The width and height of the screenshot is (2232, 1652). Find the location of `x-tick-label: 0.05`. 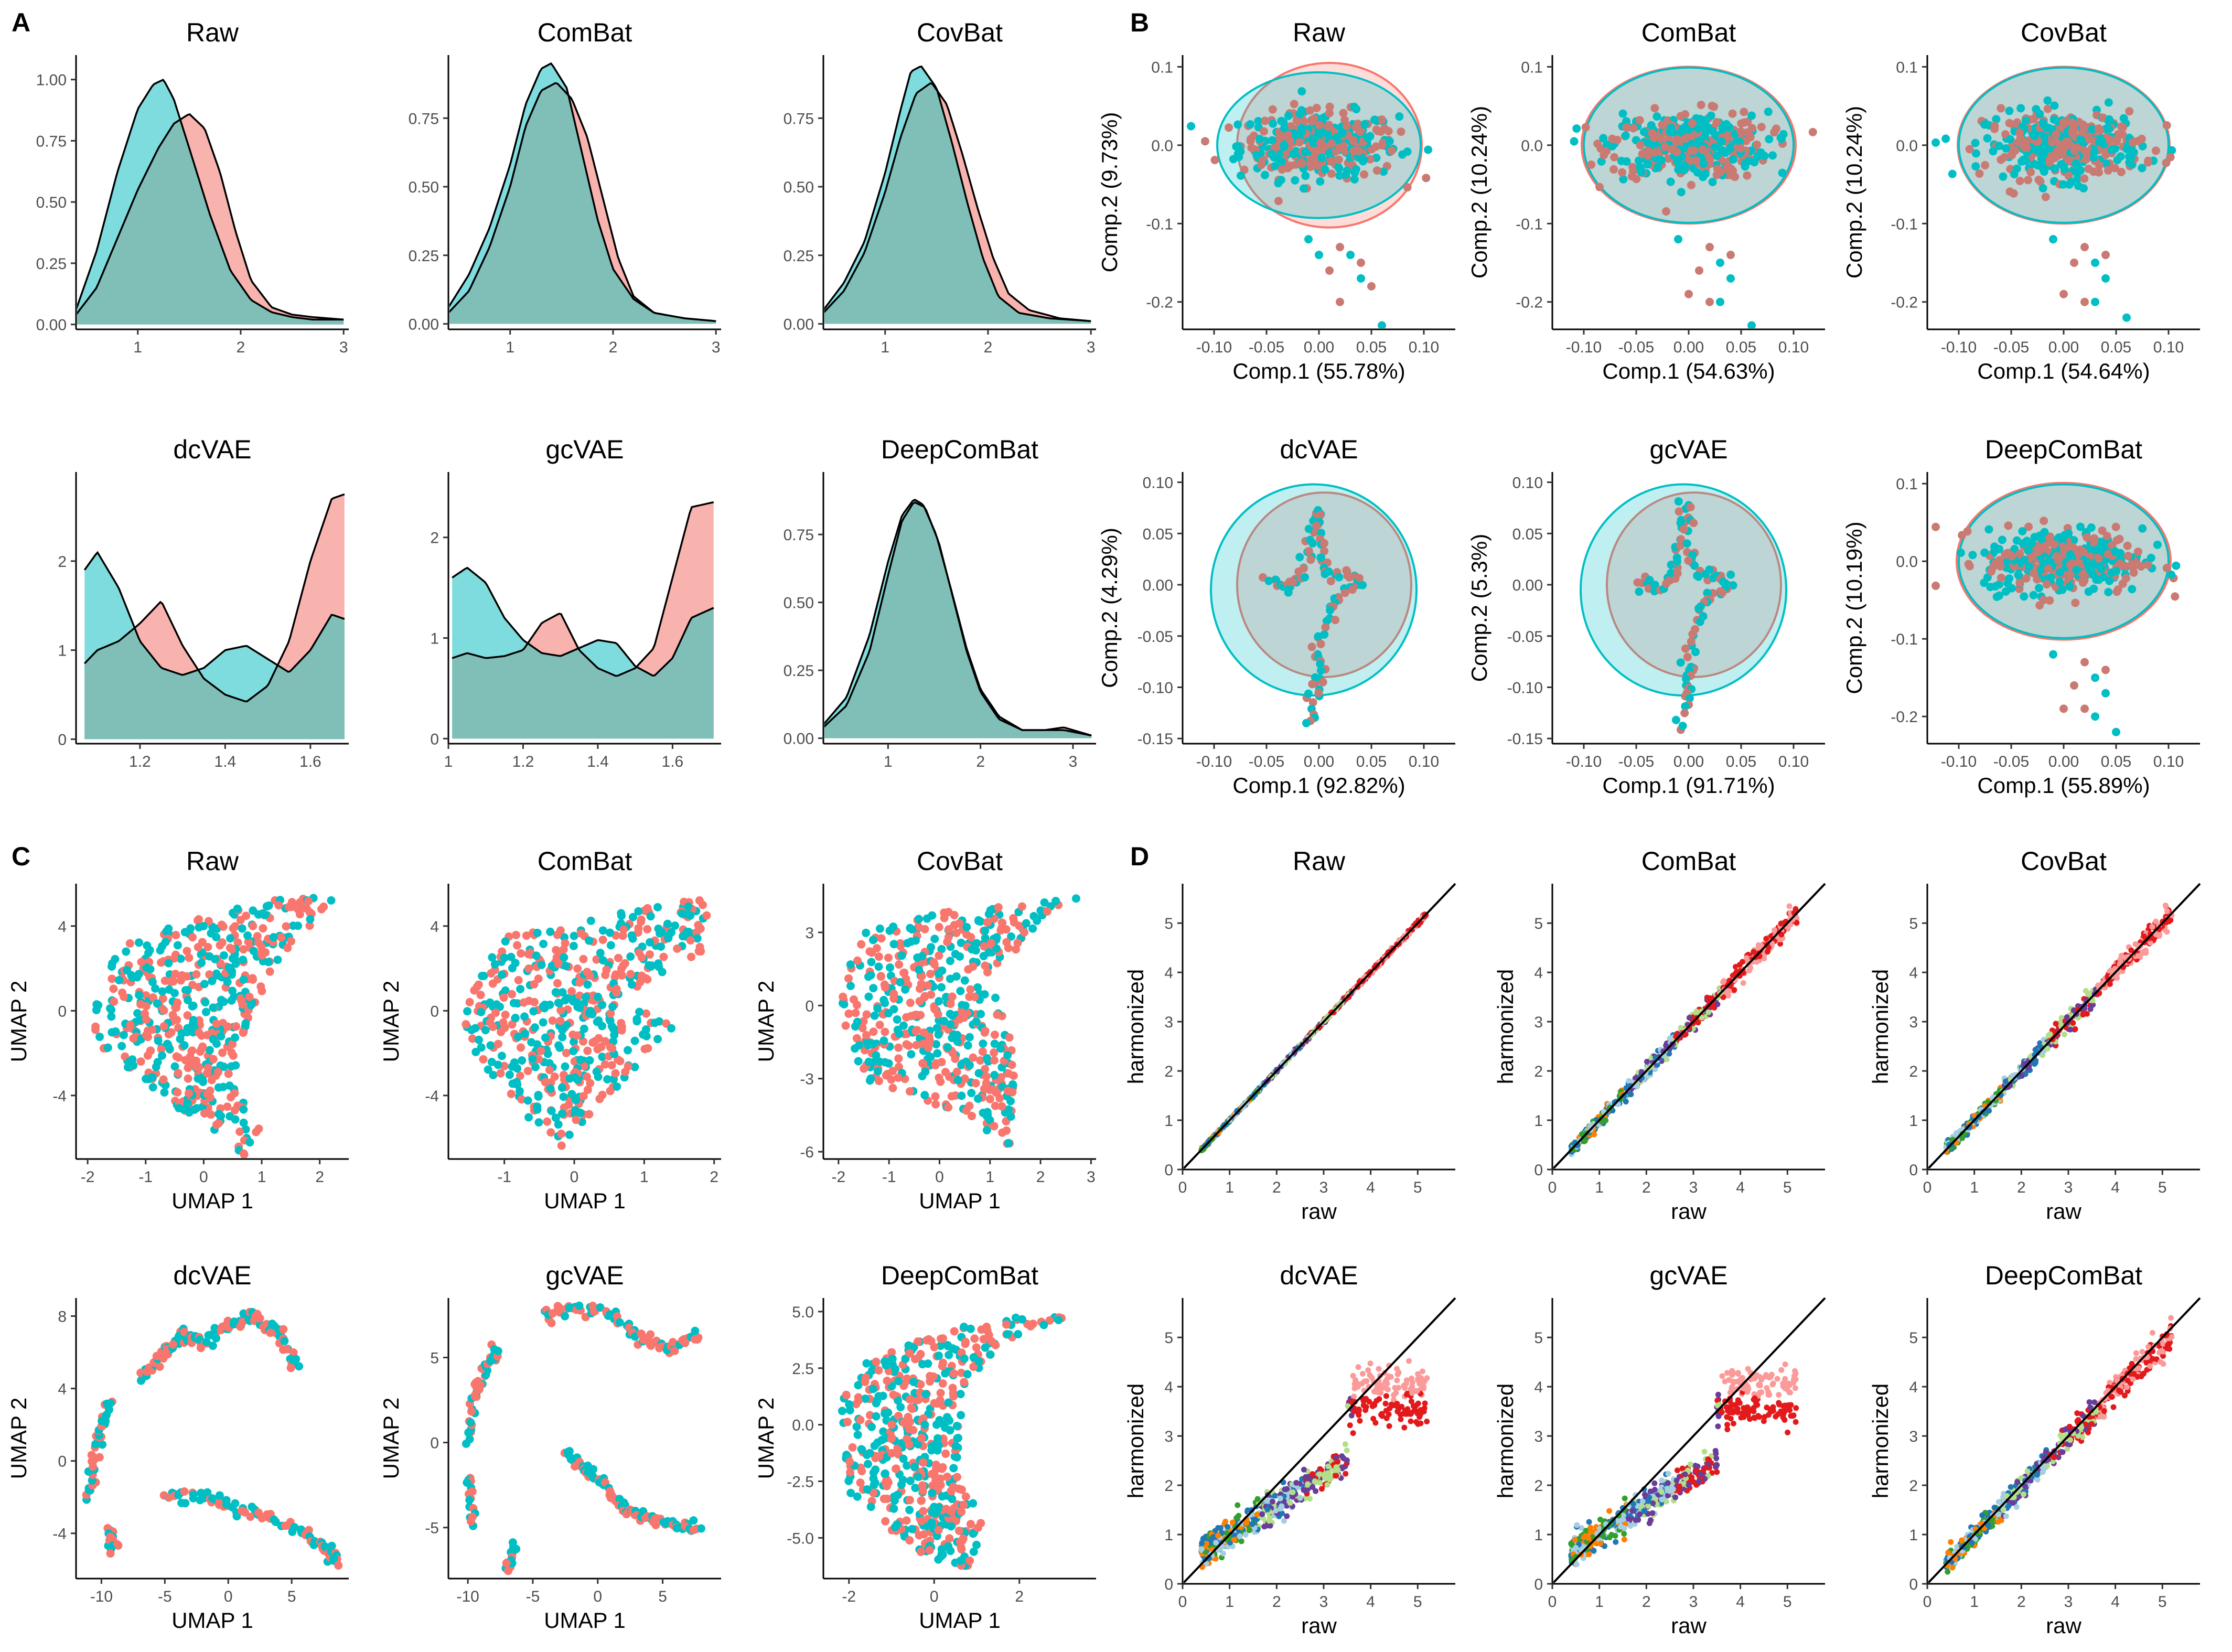

x-tick-label: 0.05 is located at coordinates (1371, 762).